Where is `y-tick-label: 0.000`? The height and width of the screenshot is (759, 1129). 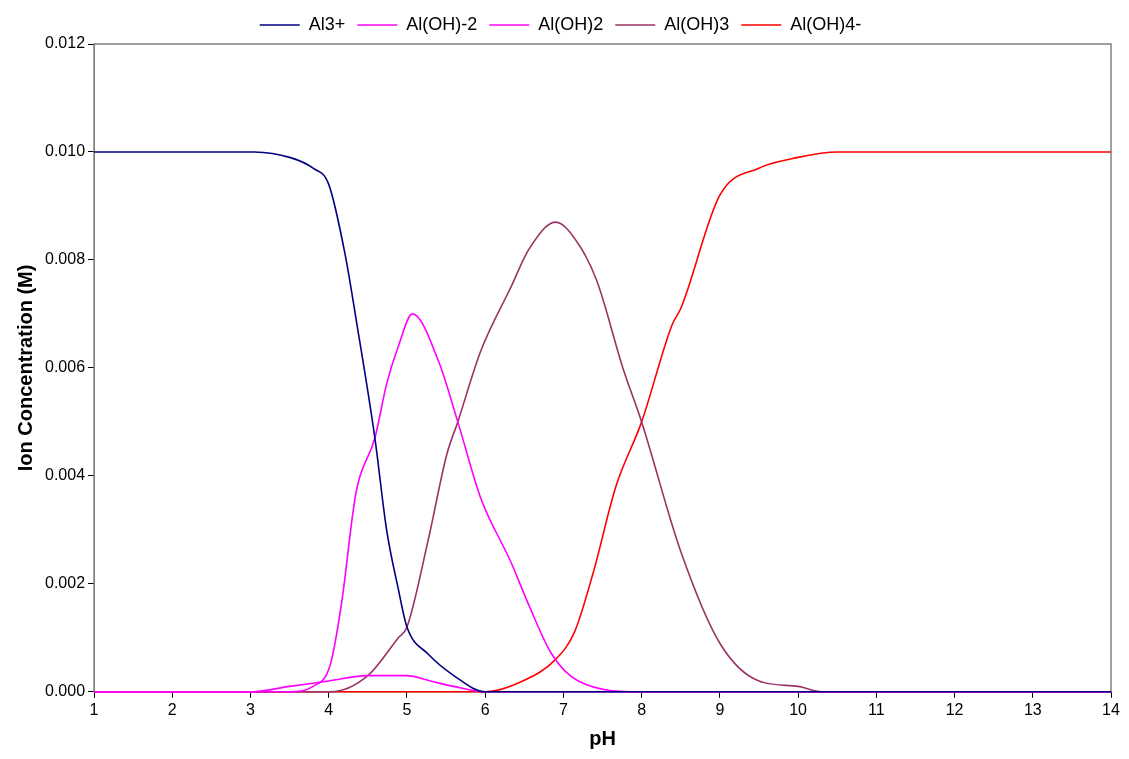 y-tick-label: 0.000 is located at coordinates (65, 691).